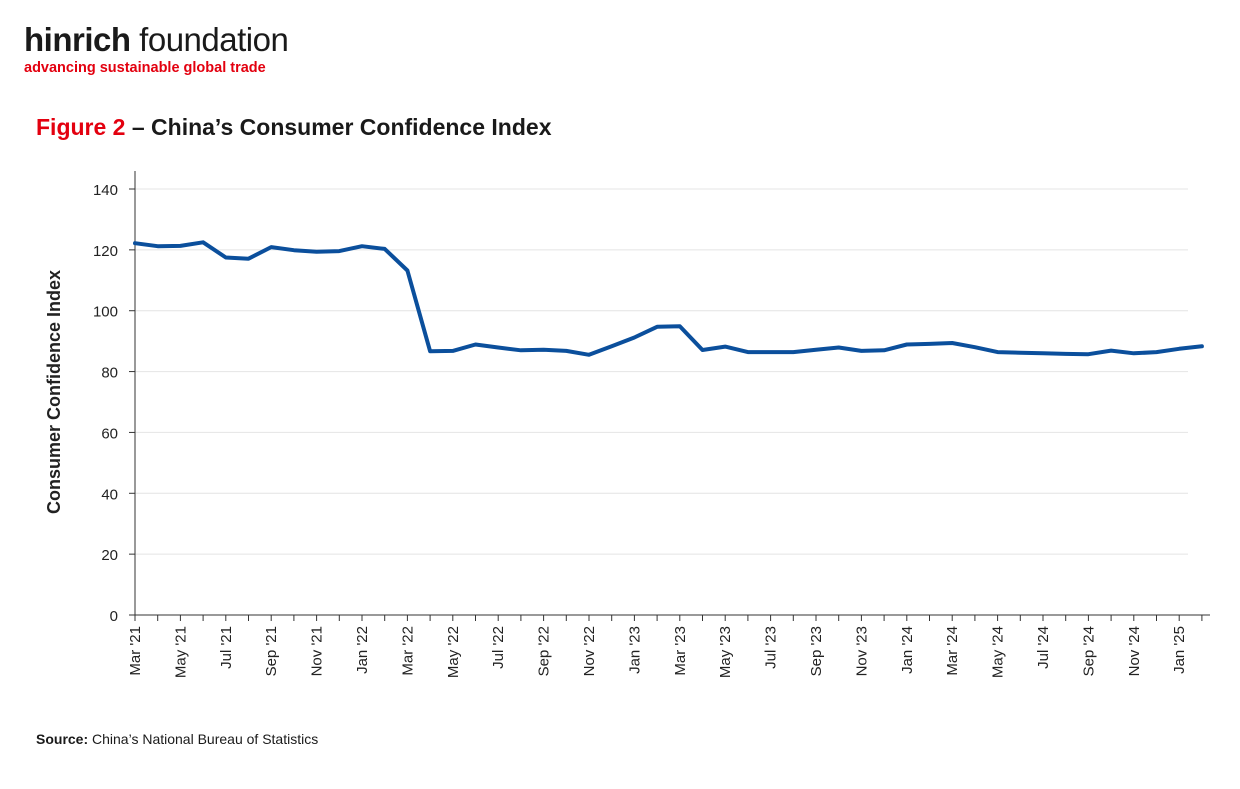  Describe the element at coordinates (680, 651) in the screenshot. I see `x-tick-label: Mar '23` at that location.